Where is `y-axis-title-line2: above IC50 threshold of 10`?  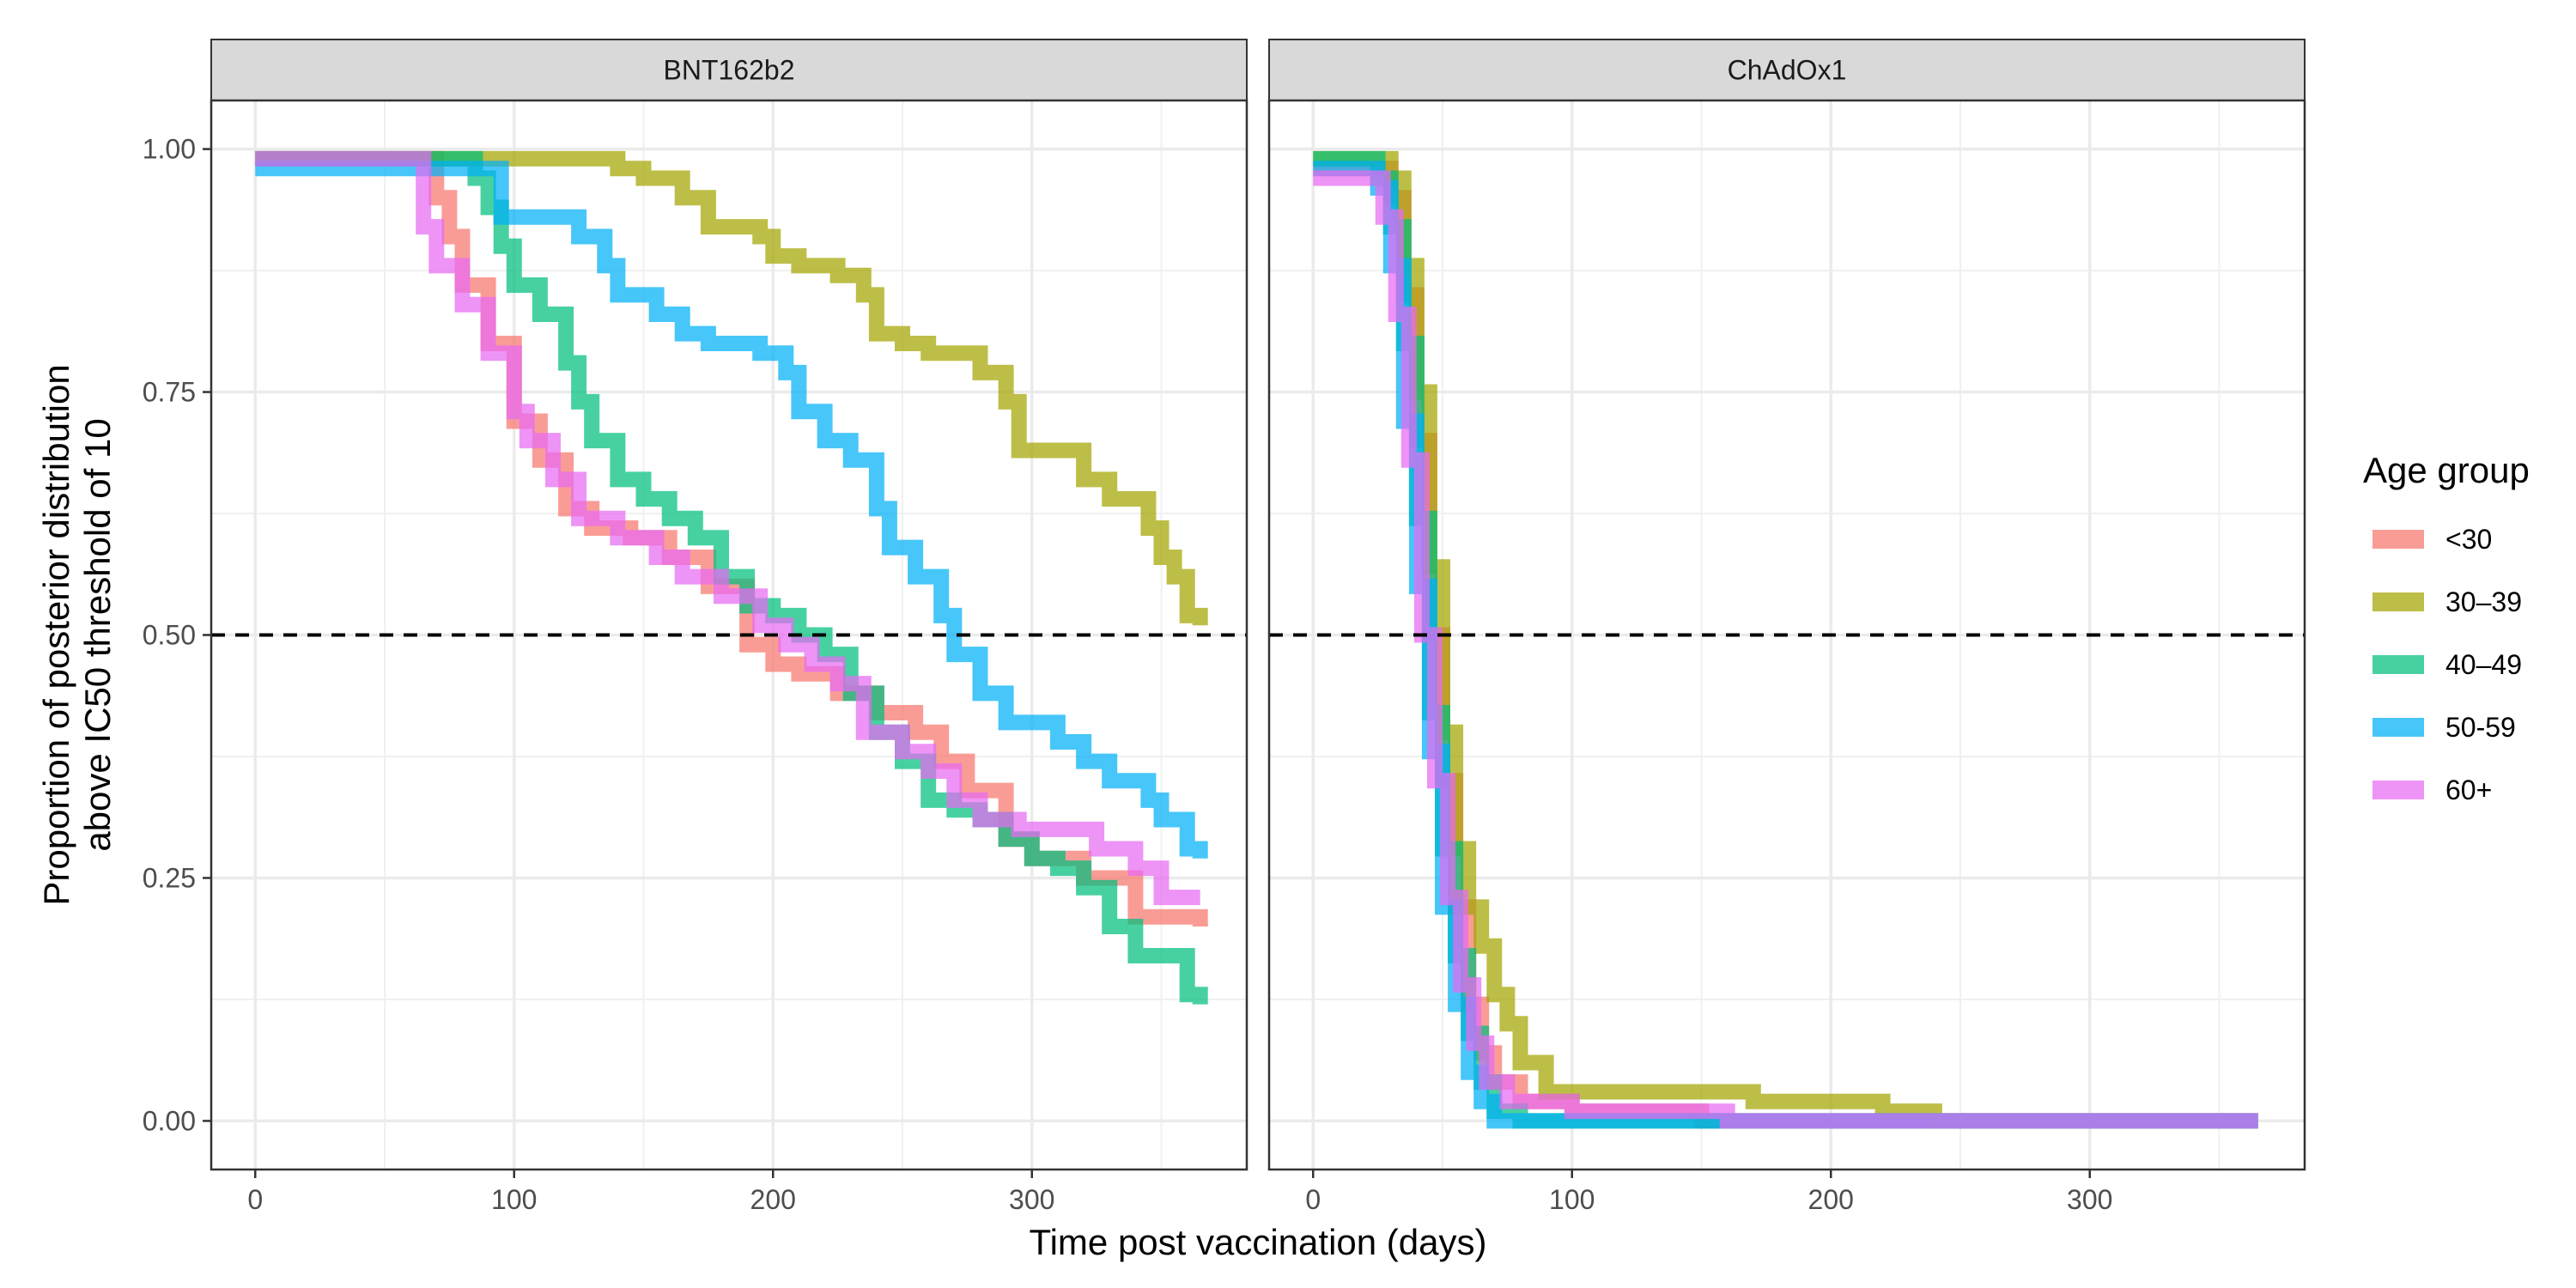 y-axis-title-line2: above IC50 threshold of 10 is located at coordinates (98, 634).